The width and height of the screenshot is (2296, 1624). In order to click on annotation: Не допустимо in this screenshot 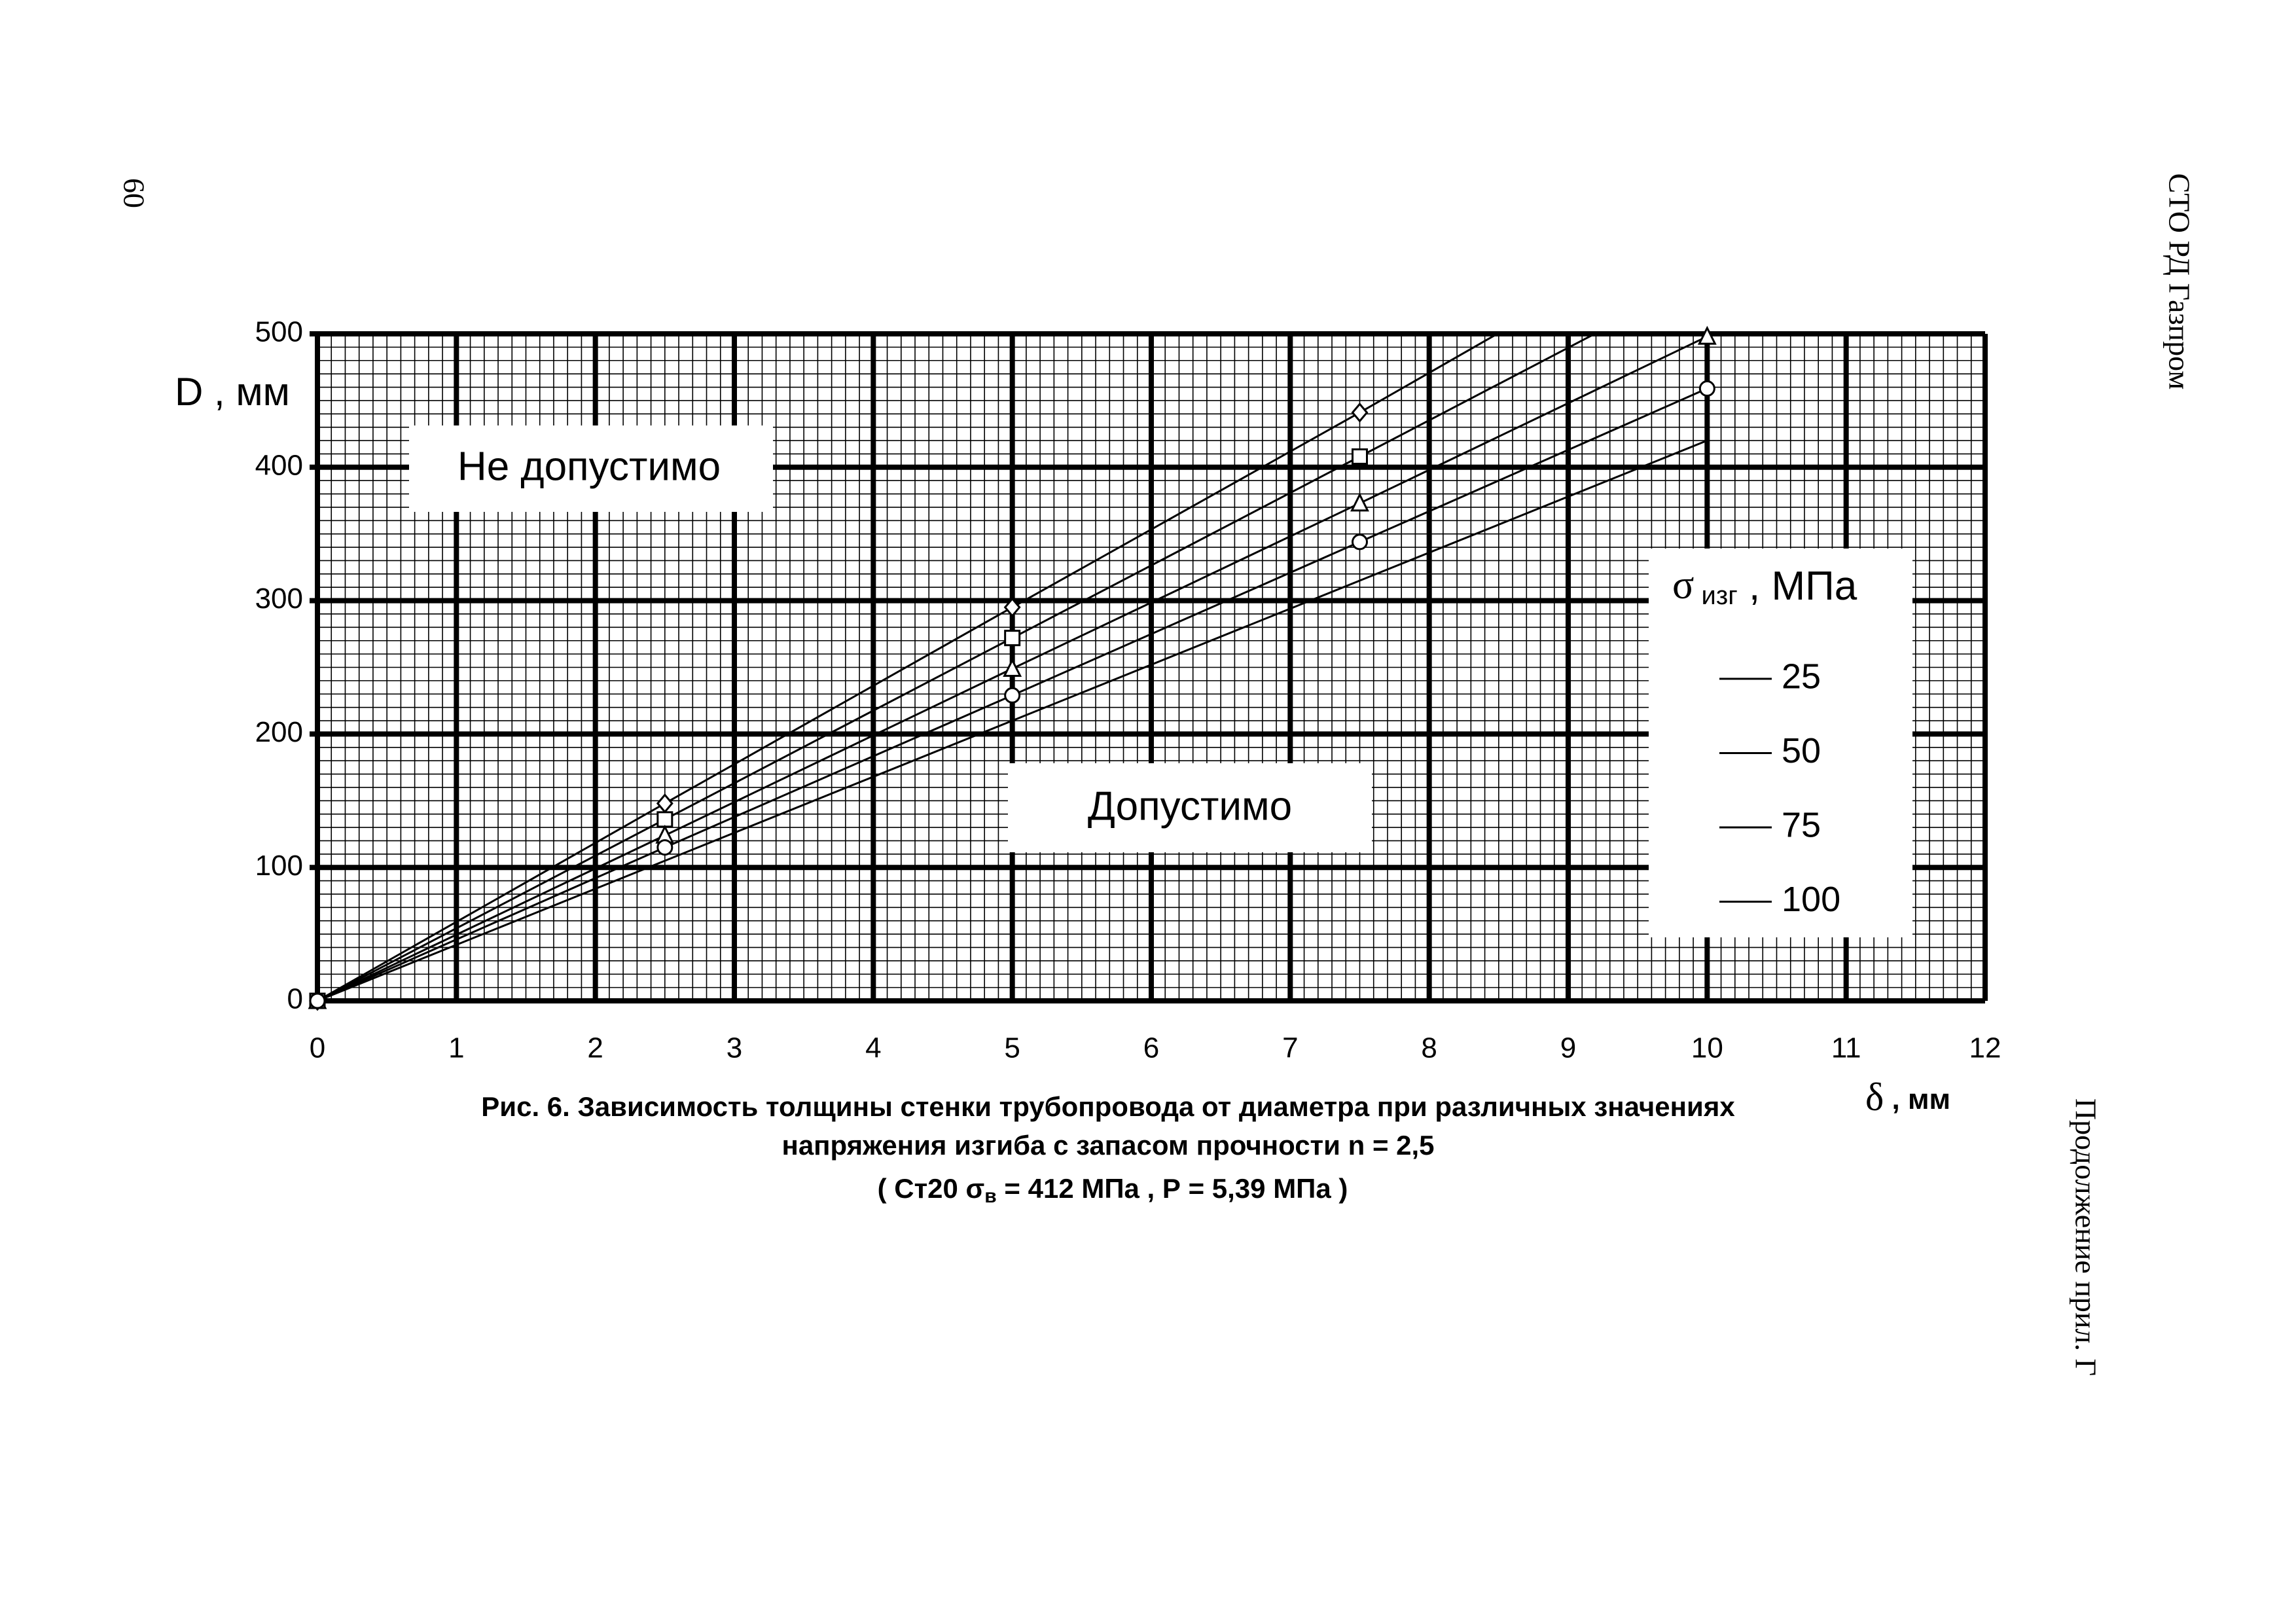, I will do `click(589, 466)`.